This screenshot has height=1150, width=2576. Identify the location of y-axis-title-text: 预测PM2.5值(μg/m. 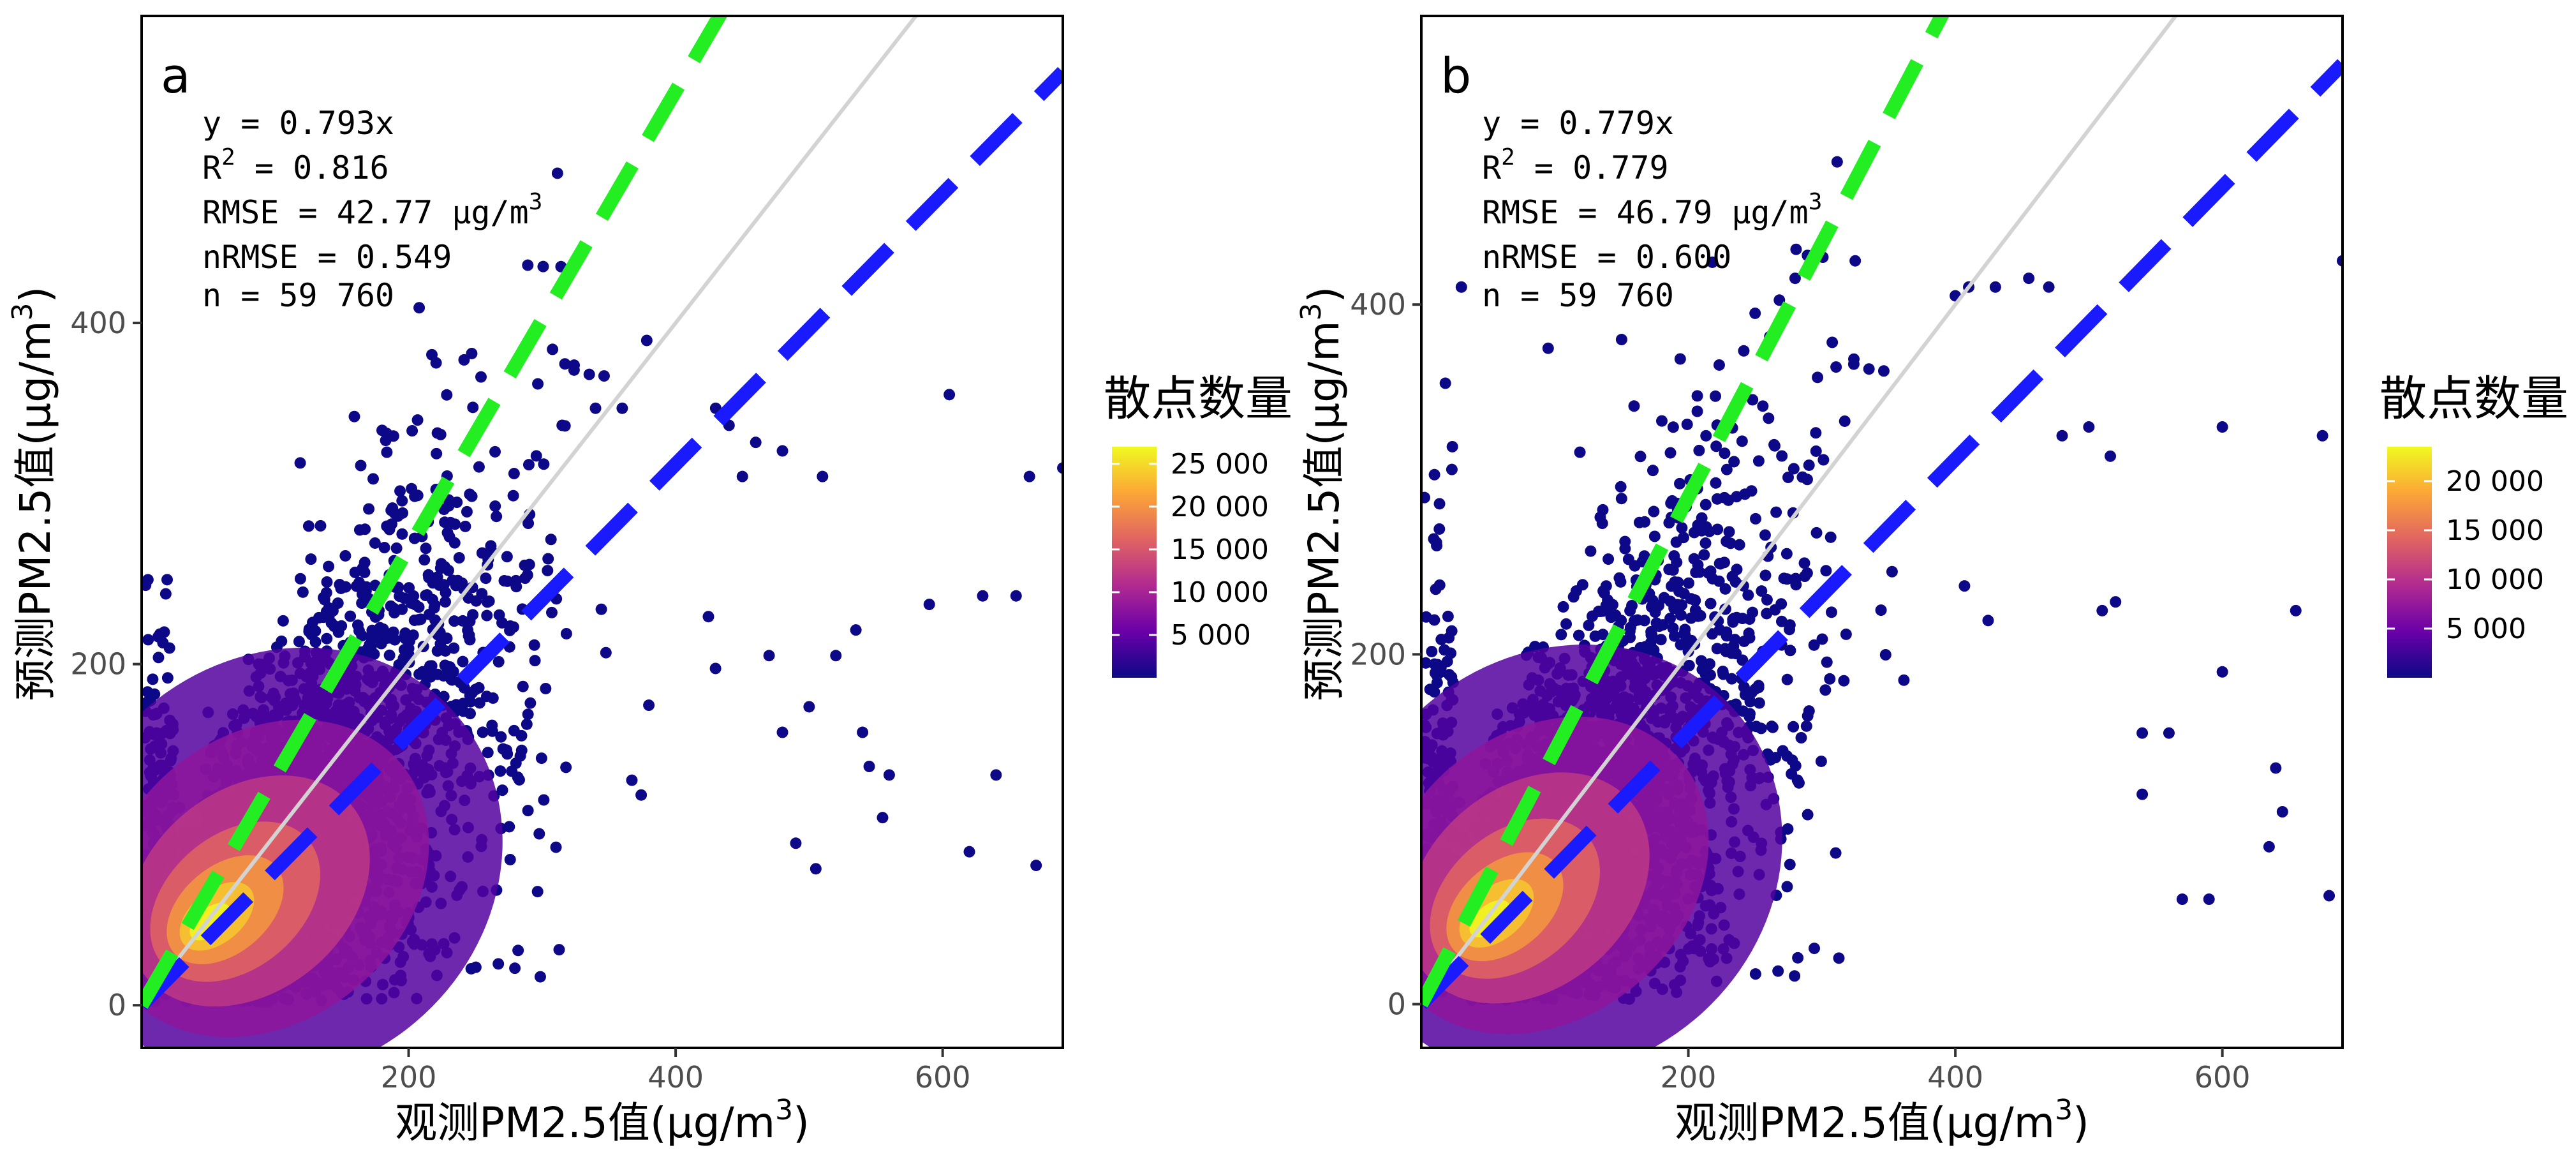
(35, 511).